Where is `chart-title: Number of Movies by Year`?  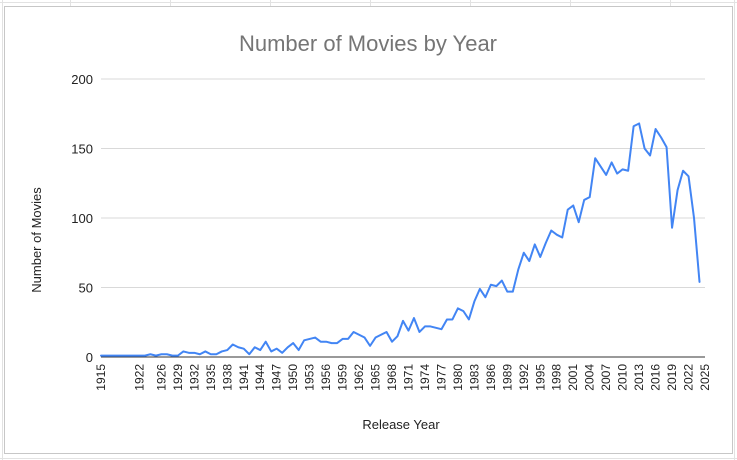
chart-title: Number of Movies by Year is located at coordinates (368, 43).